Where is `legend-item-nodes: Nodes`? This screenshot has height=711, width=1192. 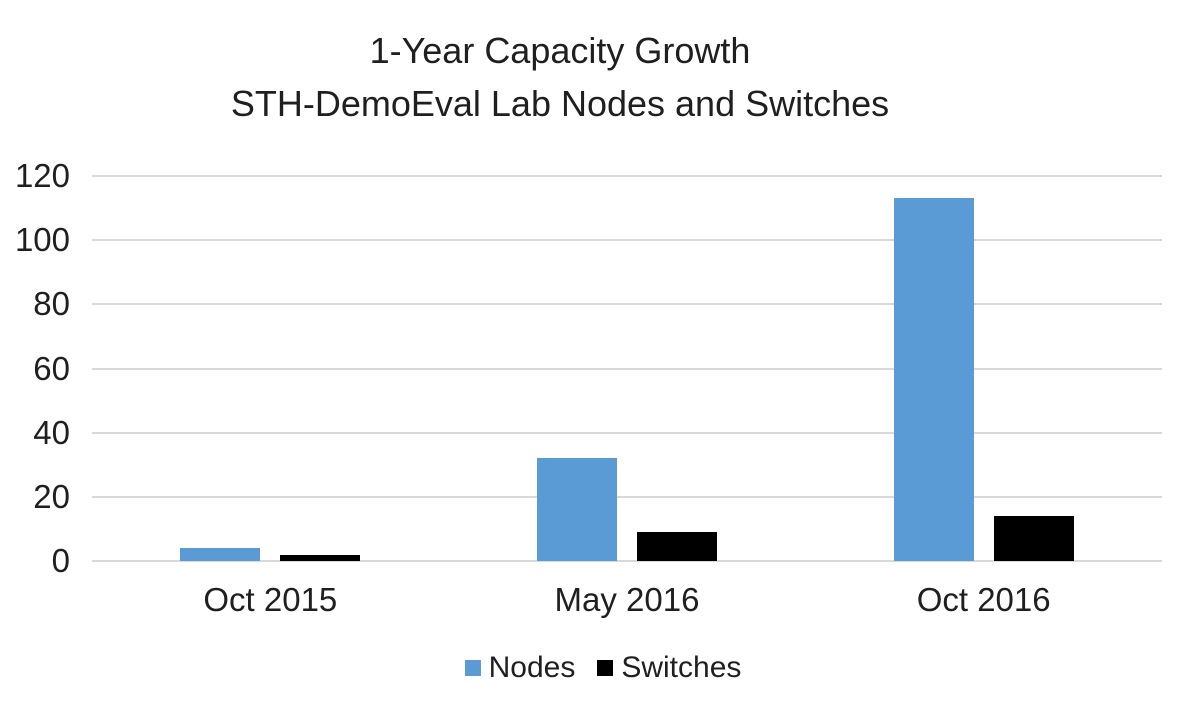
legend-item-nodes: Nodes is located at coordinates (520, 668).